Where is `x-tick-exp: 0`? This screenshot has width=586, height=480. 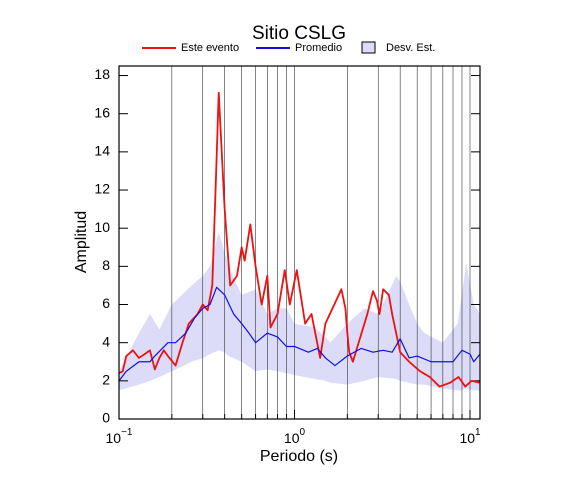
x-tick-exp: 0 is located at coordinates (303, 432).